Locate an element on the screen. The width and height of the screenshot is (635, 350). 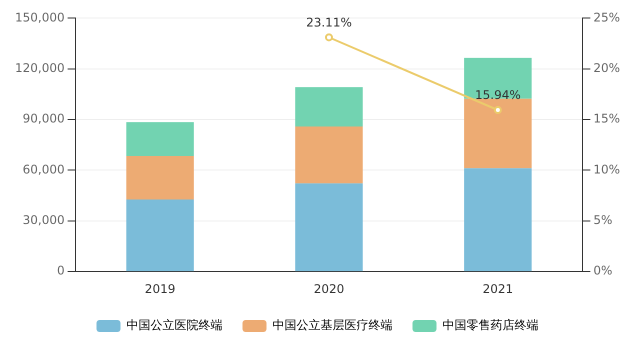
y-tick-label: 30,000 is located at coordinates (43, 220).